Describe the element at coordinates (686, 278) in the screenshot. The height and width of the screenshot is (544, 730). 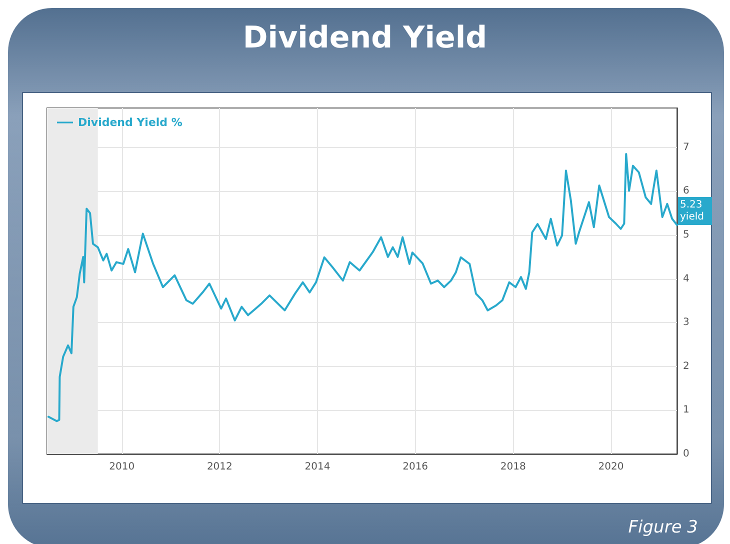
I see `y-tick-label: 4` at that location.